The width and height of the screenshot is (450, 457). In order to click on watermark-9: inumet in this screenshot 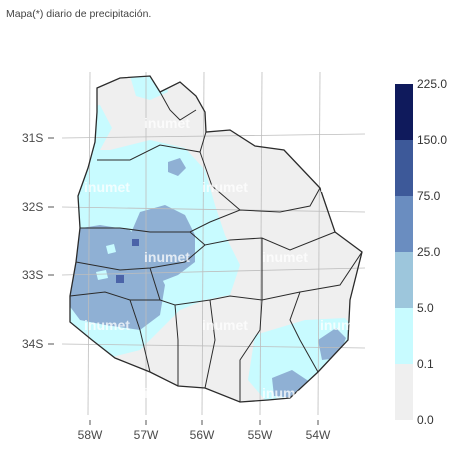, I will do `click(225, 325)`.